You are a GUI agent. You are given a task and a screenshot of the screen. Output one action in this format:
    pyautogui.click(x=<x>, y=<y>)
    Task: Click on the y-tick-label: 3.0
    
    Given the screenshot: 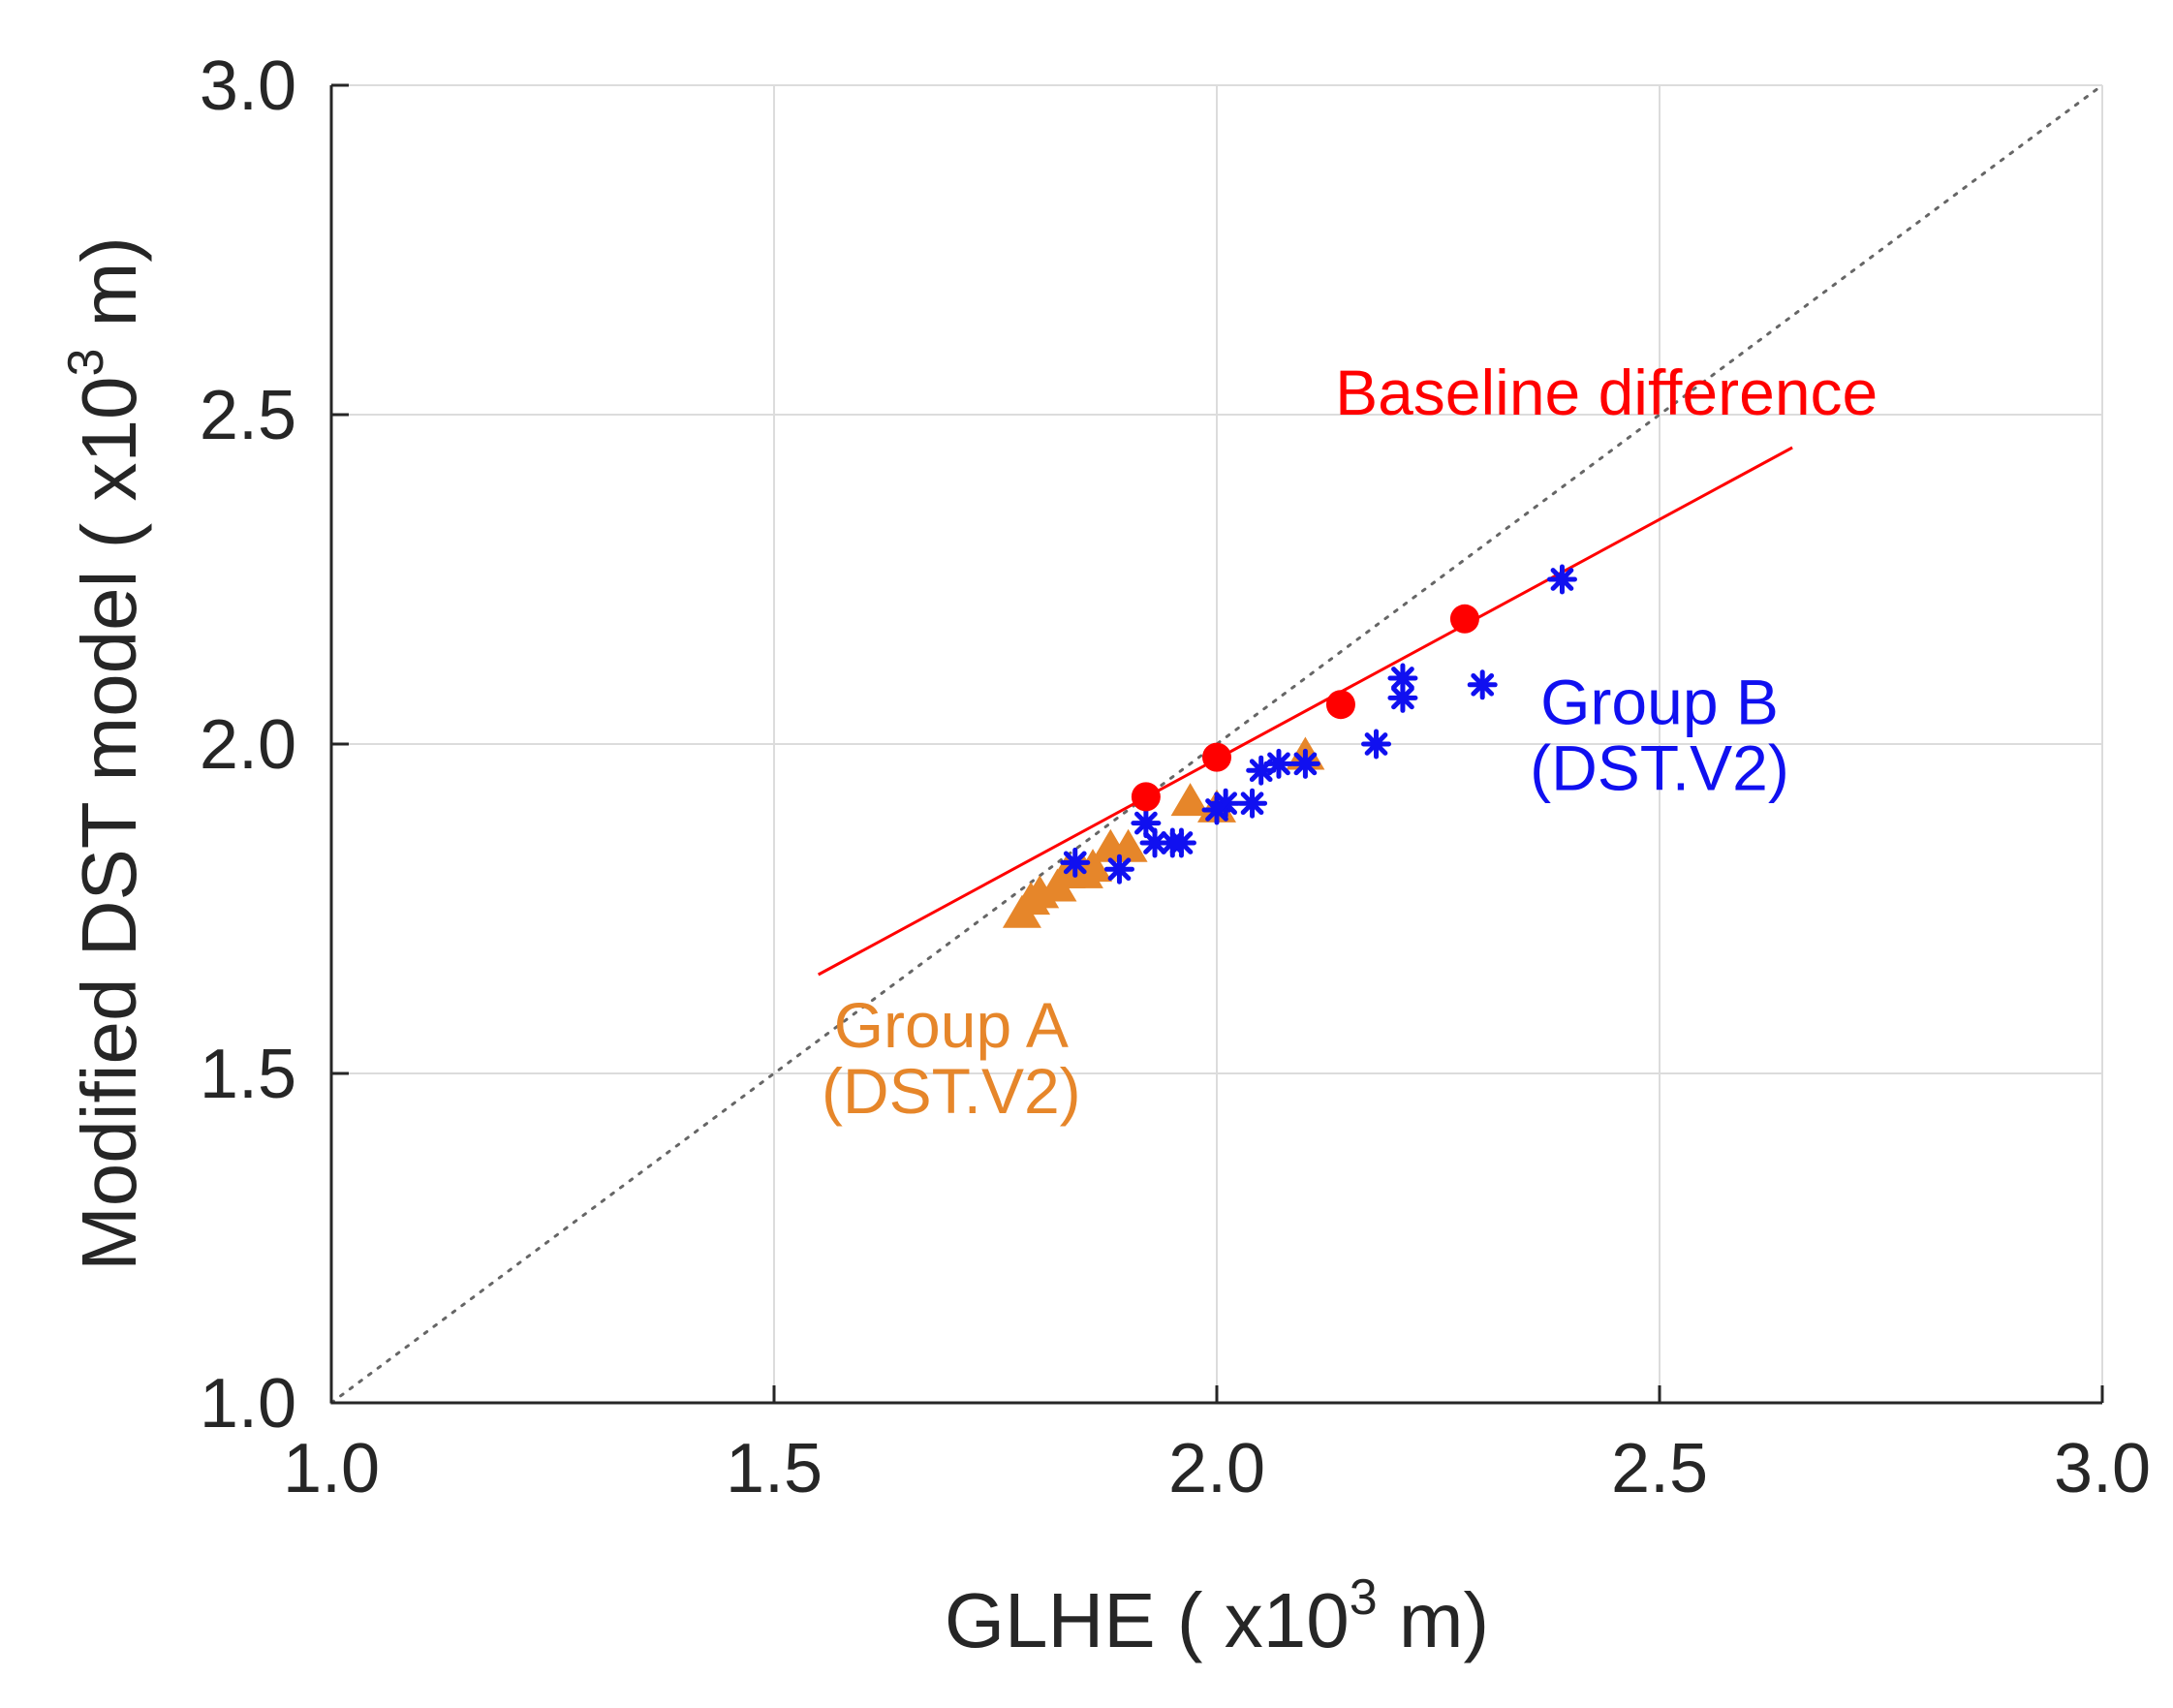 What is the action you would take?
    pyautogui.click(x=248, y=86)
    